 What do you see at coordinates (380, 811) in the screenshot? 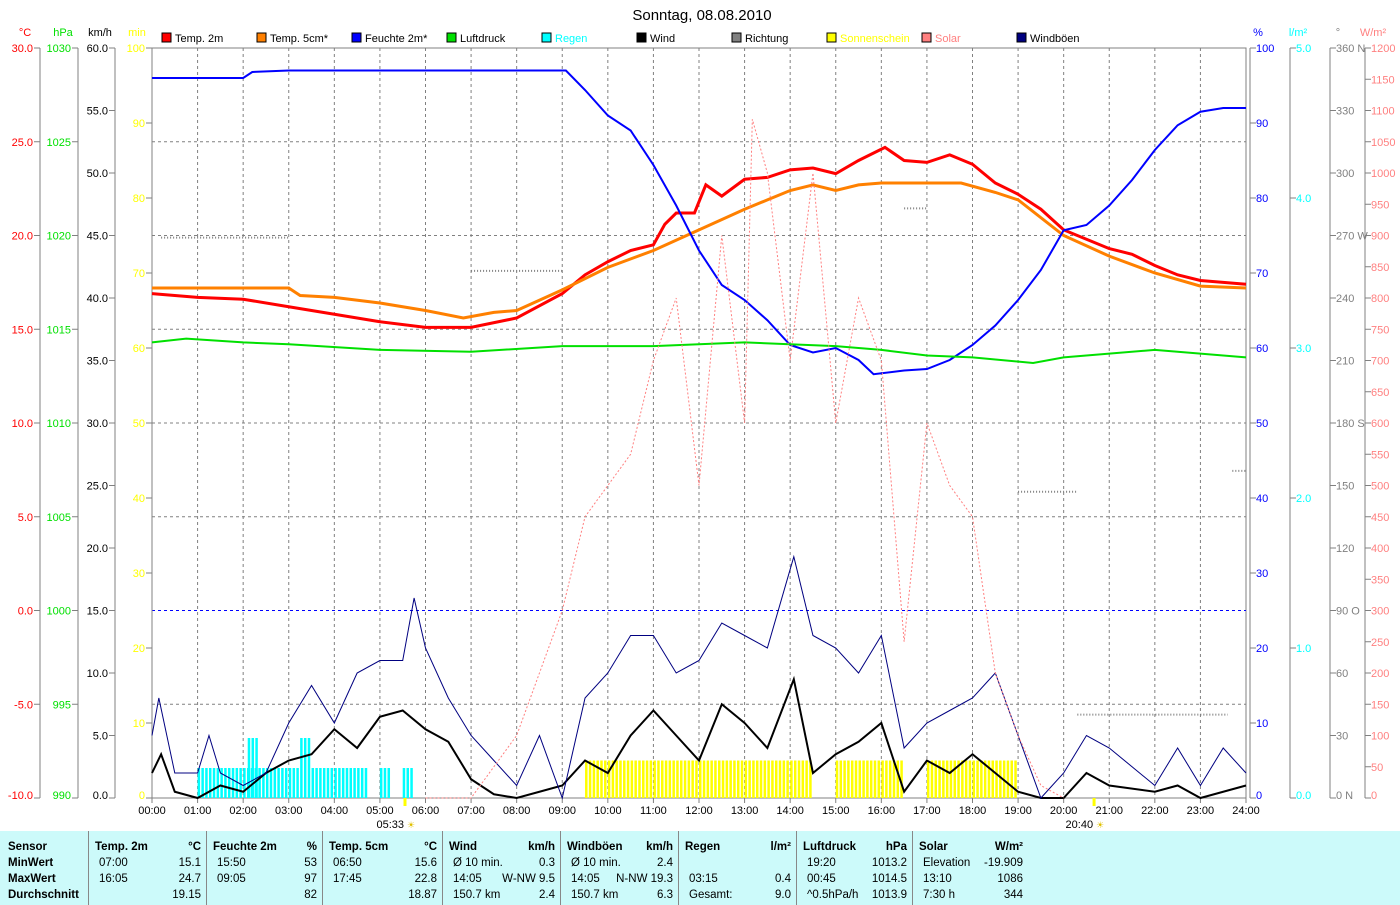
I see `x-tick-label: 05:00` at bounding box center [380, 811].